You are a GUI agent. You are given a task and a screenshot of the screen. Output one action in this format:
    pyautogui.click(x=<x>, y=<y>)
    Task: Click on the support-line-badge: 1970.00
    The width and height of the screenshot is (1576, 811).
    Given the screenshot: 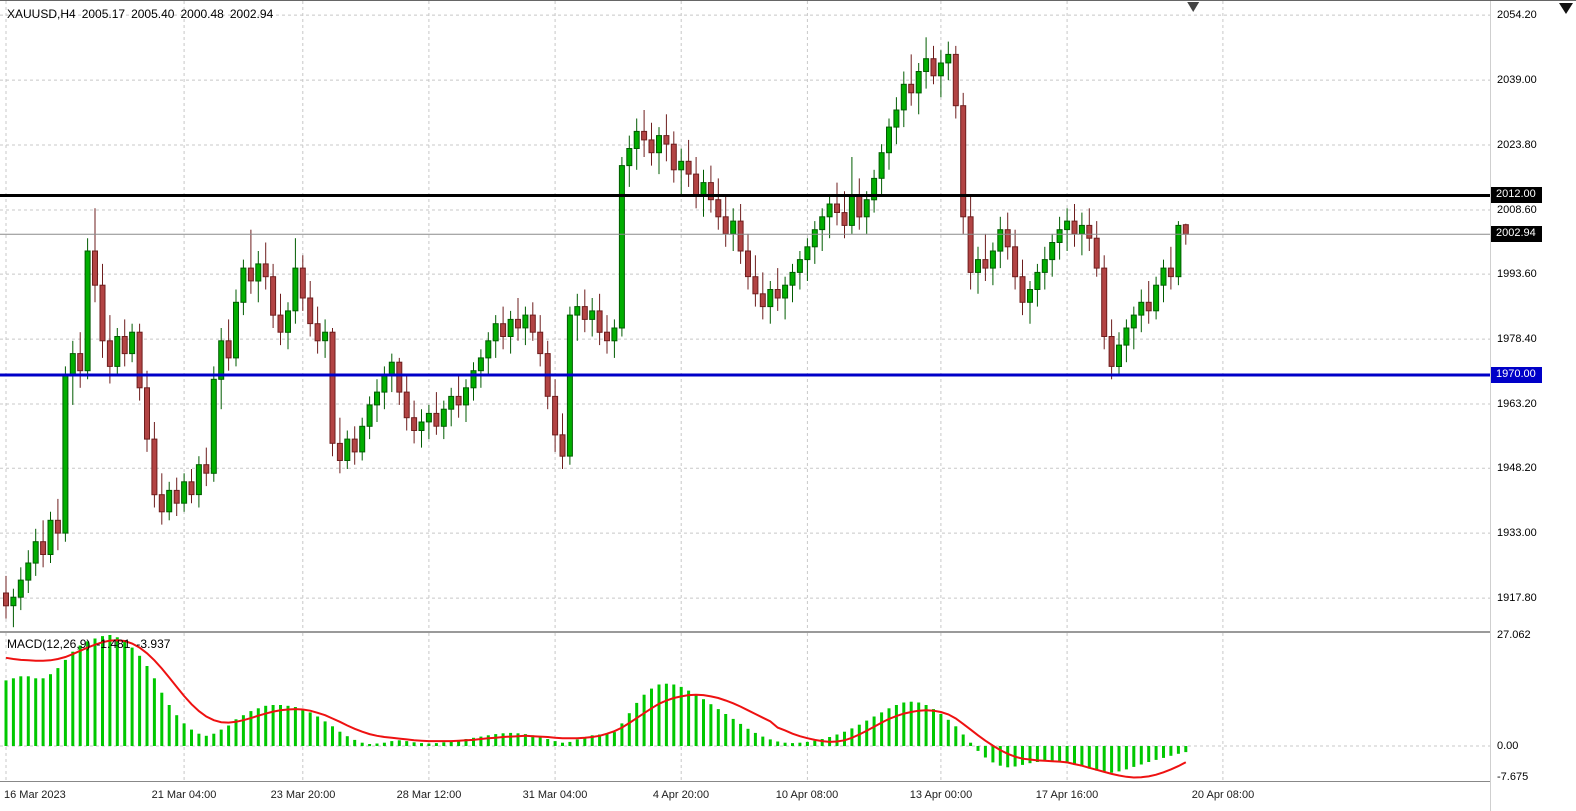 What is the action you would take?
    pyautogui.click(x=1516, y=375)
    